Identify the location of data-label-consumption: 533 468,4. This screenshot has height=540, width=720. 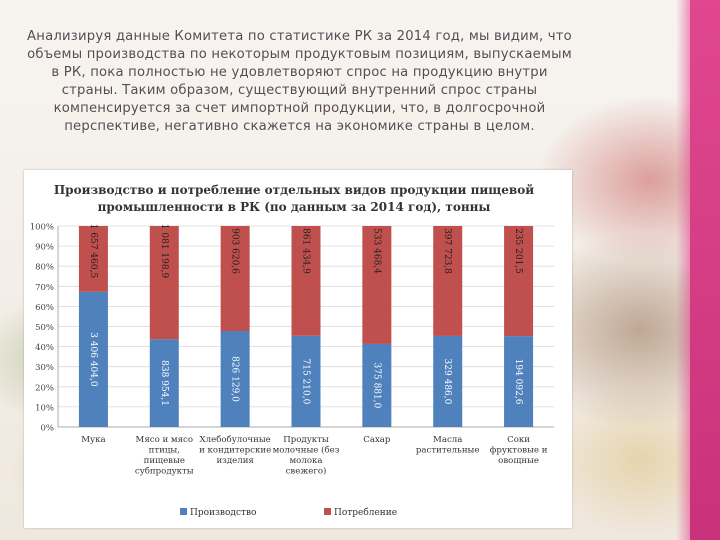
(376, 251).